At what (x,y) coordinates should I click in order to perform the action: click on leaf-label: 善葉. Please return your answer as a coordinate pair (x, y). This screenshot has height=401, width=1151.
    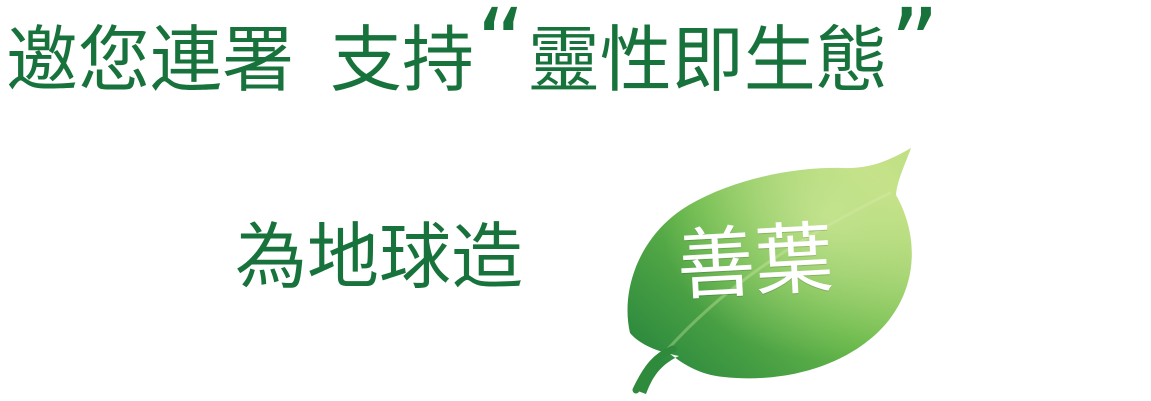
    Looking at the image, I should click on (755, 263).